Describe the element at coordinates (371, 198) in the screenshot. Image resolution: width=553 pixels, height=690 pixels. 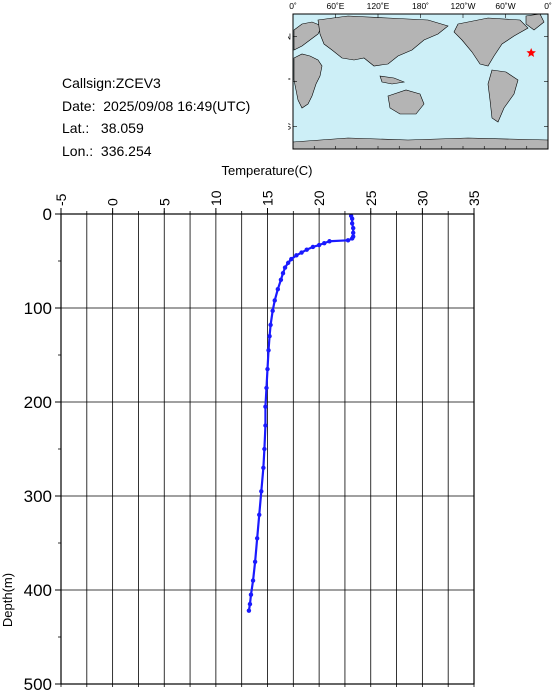
I see `x-tick-label: 25` at that location.